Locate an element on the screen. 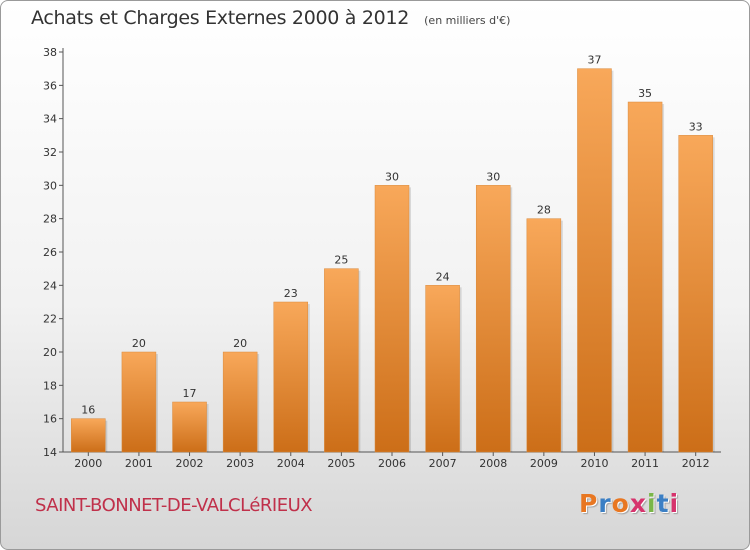  x-tick-label: 2009 is located at coordinates (544, 463).